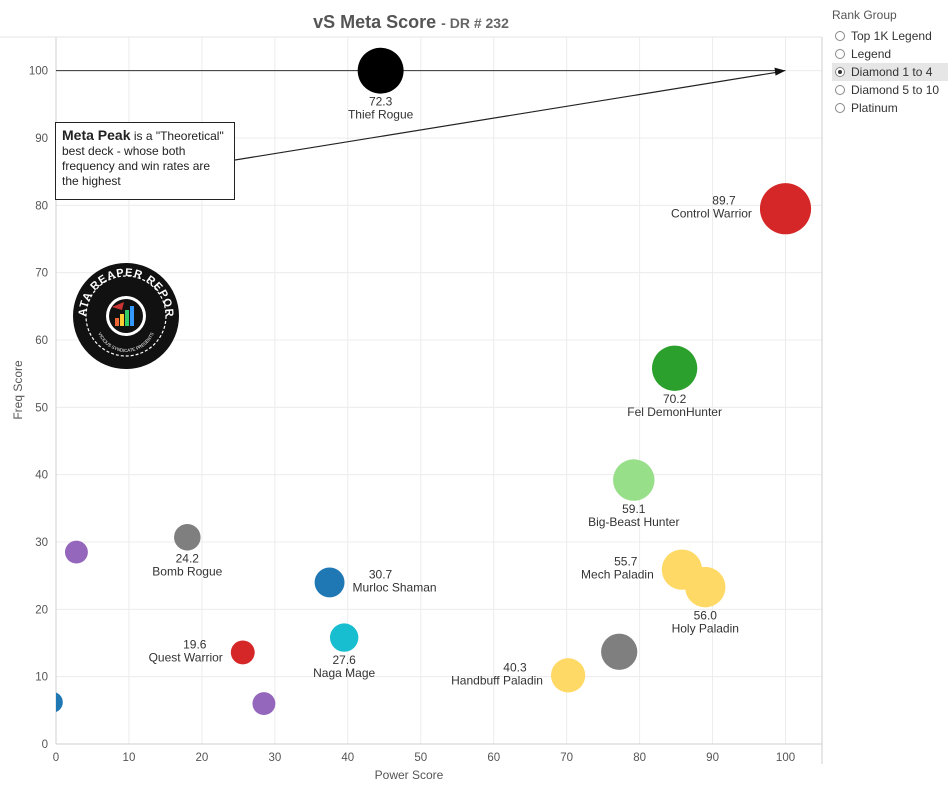 This screenshot has width=950, height=794. What do you see at coordinates (633, 522) in the screenshot?
I see `data-label-name: Big-Beast Hunter` at bounding box center [633, 522].